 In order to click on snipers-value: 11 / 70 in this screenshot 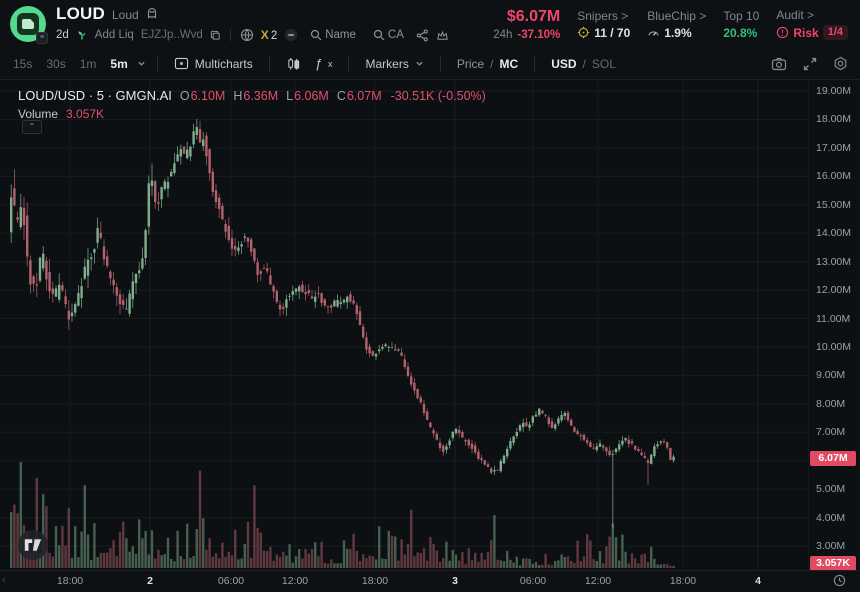, I will do `click(612, 32)`.